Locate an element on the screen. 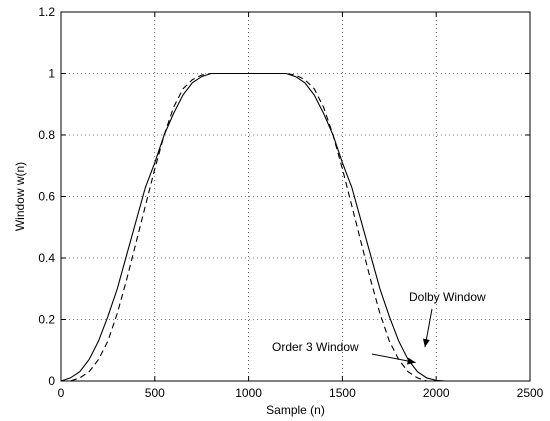 This screenshot has width=550, height=421. y-tick-labels: 0 0.2 0.4 0.6 0.8 1 1.2 is located at coordinates (46, 196).